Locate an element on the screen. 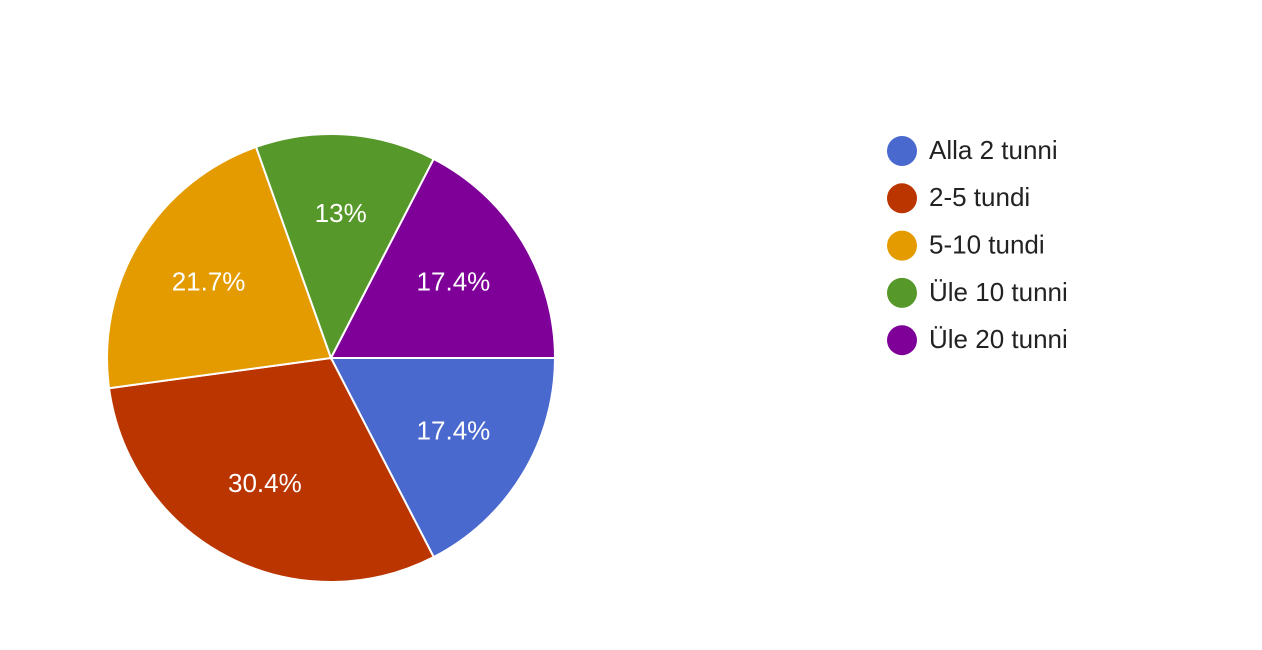  legend-label: Üle 10 tunni is located at coordinates (998, 292).